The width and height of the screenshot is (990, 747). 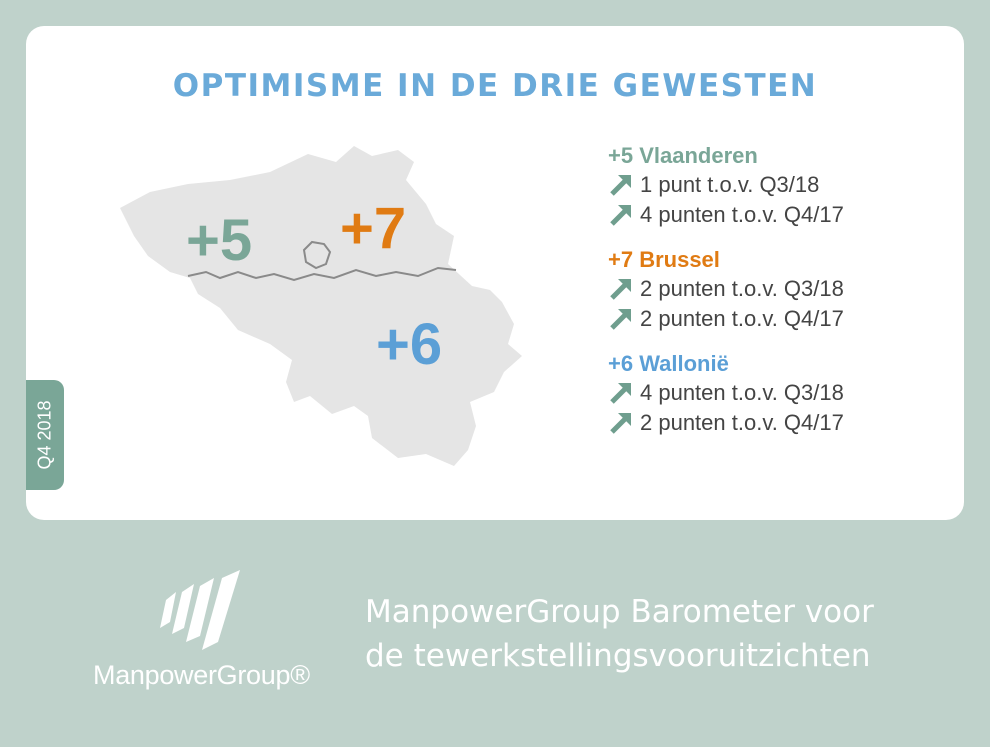 I want to click on vlaanderen-value: +5, so click(x=219, y=240).